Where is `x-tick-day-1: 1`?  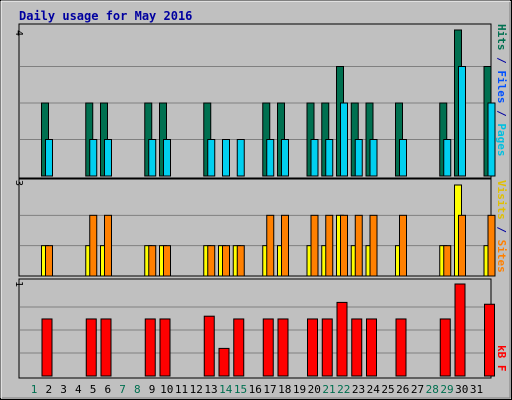 x-tick-day-1: 1 is located at coordinates (34, 389).